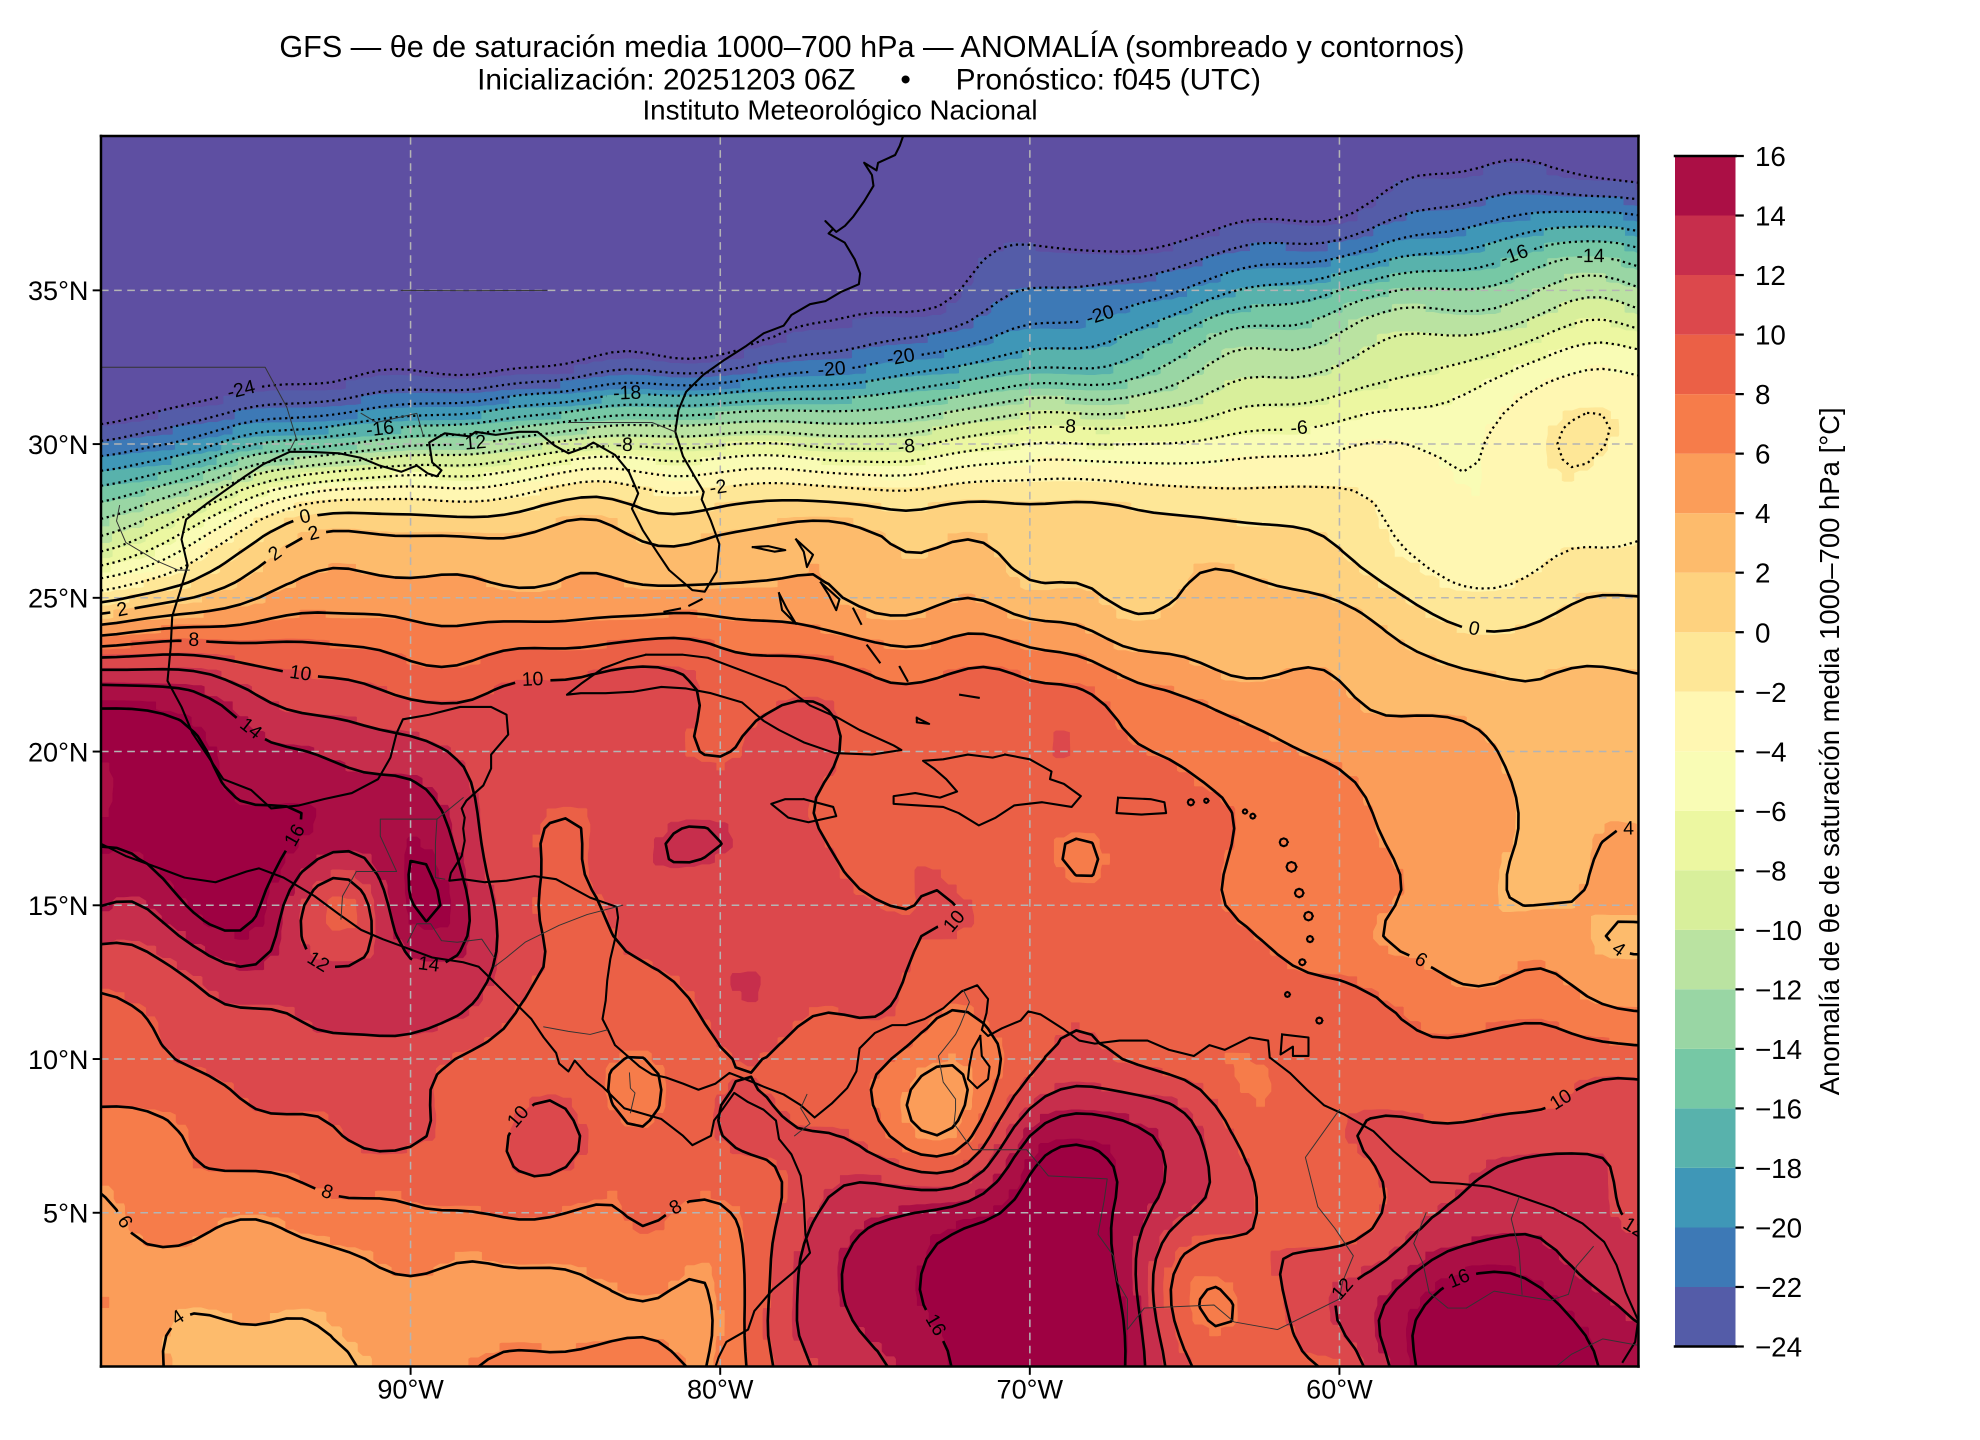 The height and width of the screenshot is (1440, 1980). I want to click on svg-text: 80°W, so click(720, 1389).